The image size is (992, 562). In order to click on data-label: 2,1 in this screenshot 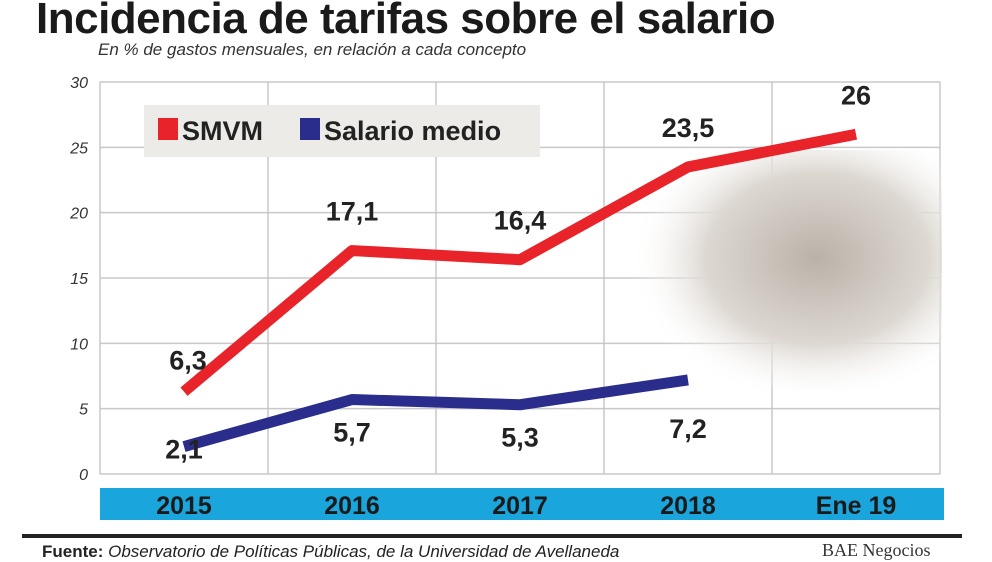, I will do `click(184, 450)`.